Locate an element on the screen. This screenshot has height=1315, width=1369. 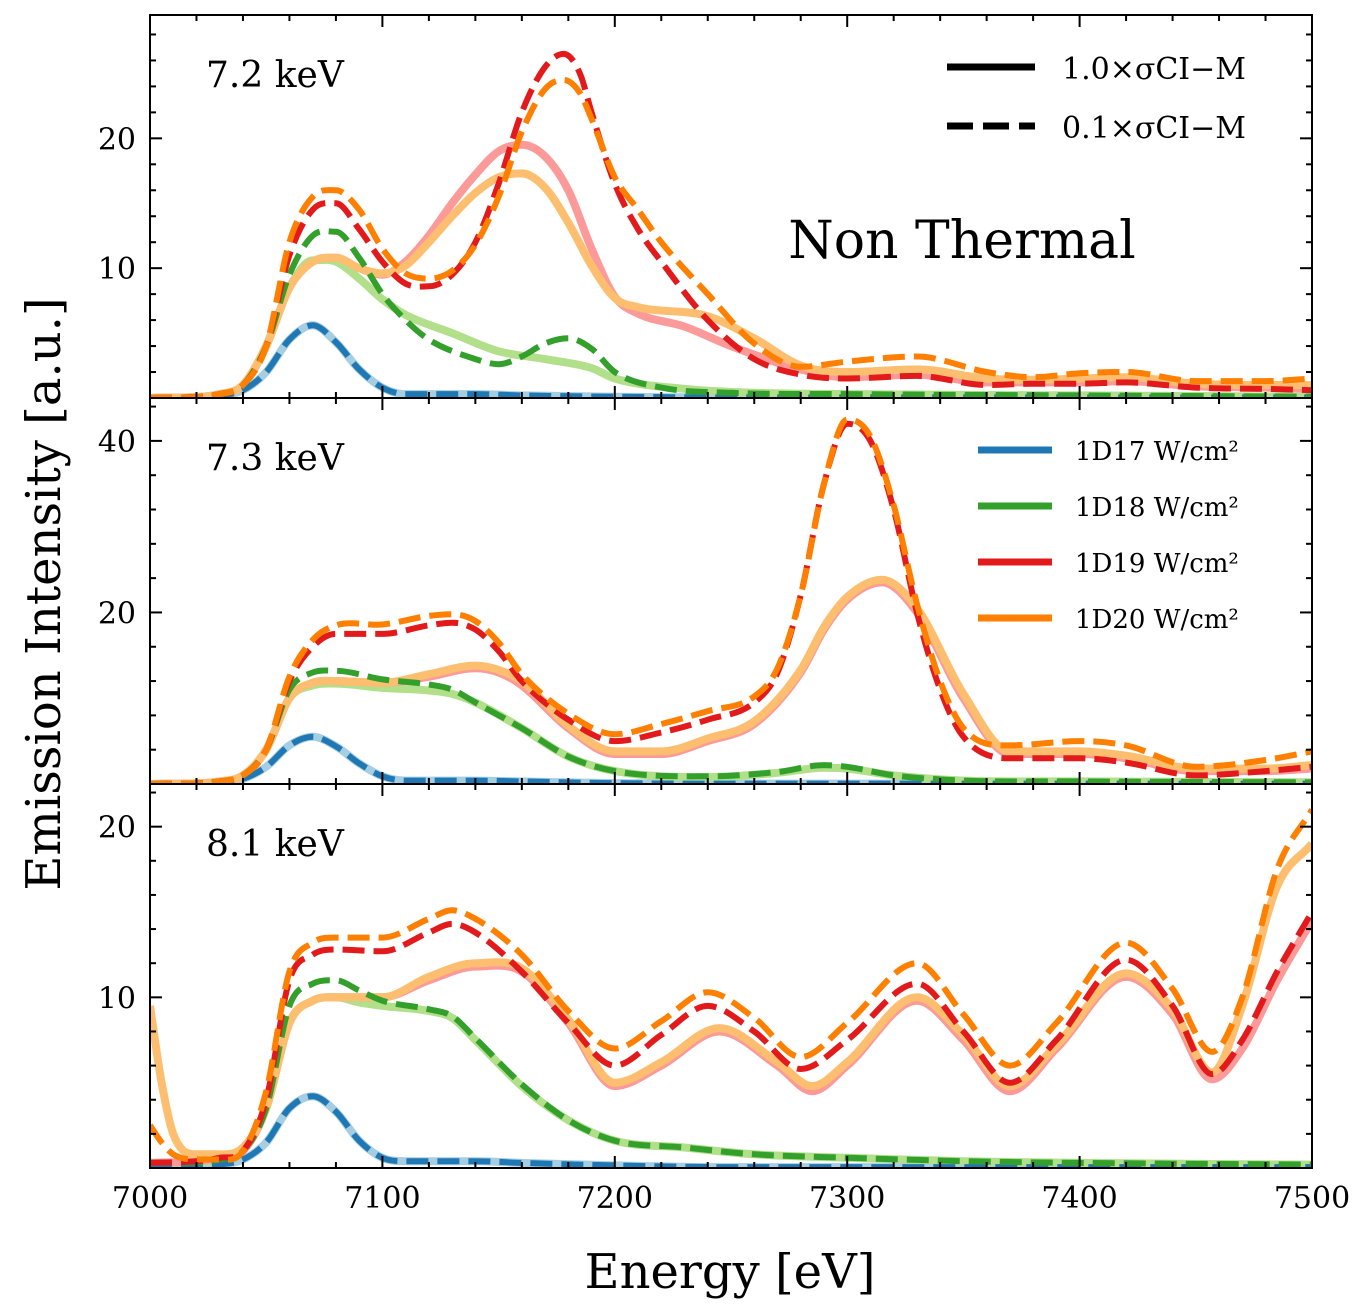
legend-1d19-label: 1D19 W/cm² is located at coordinates (1157, 564).